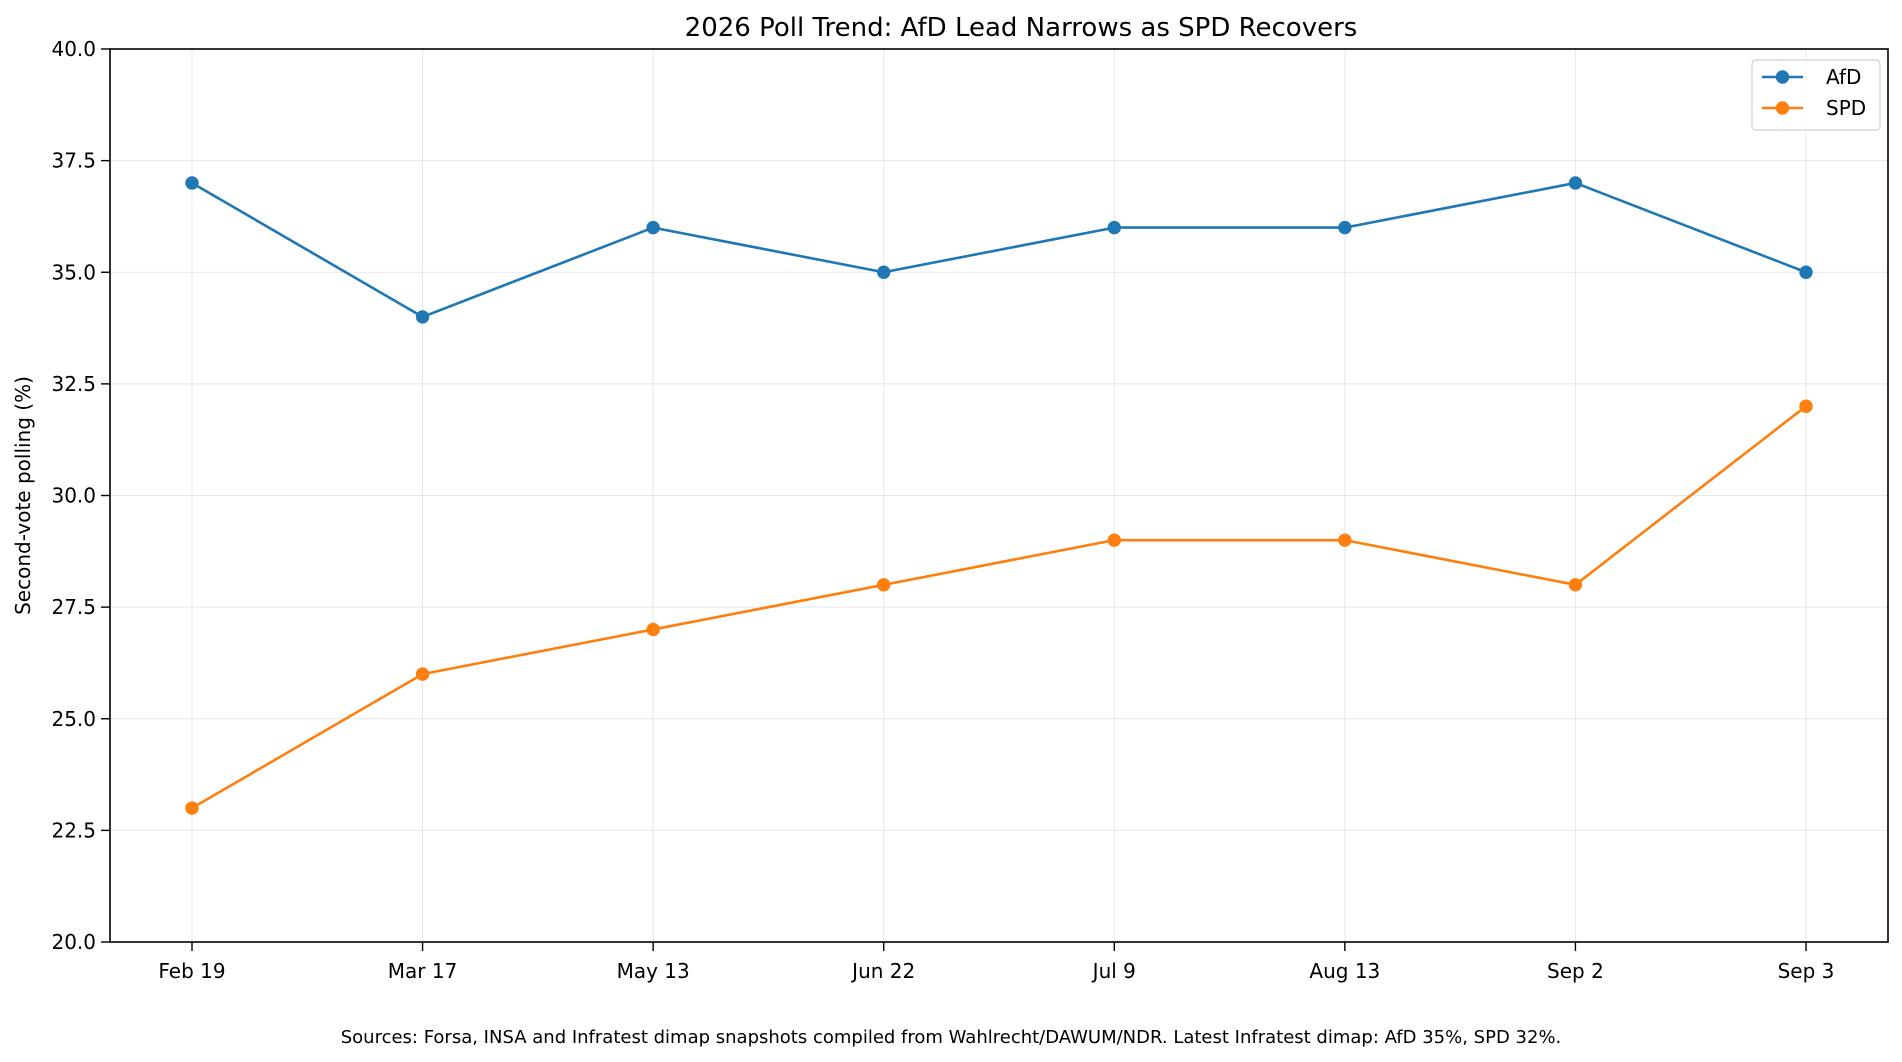 Image resolution: width=1902 pixels, height=1062 pixels. What do you see at coordinates (73, 607) in the screenshot?
I see `y-tick-label: 27.5` at bounding box center [73, 607].